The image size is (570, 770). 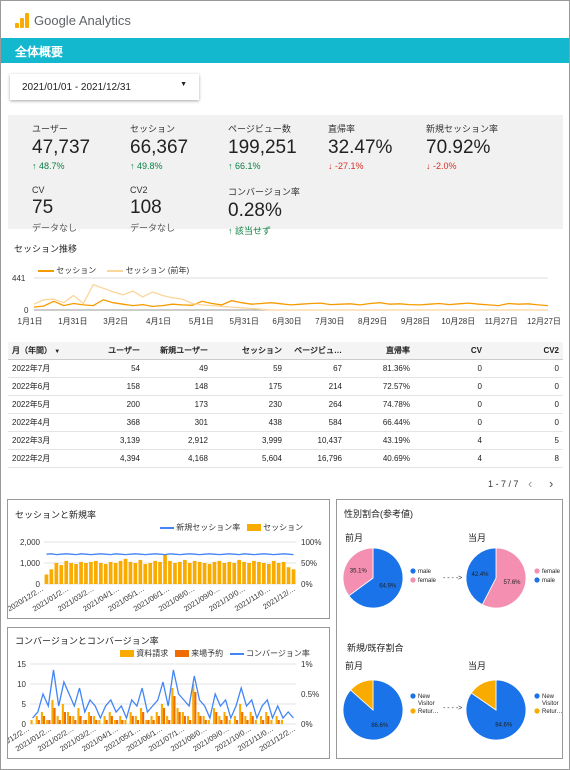 I want to click on table-cell: 200, so click(x=120, y=404).